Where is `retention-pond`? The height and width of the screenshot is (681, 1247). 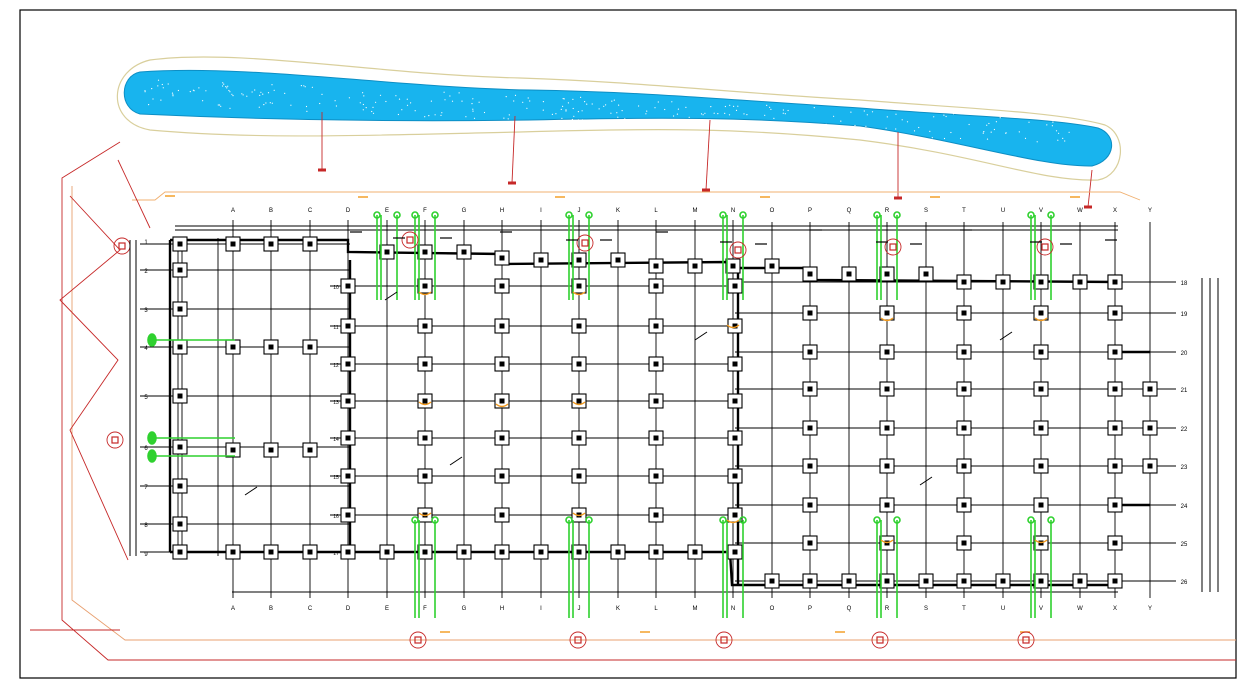 retention-pond is located at coordinates (618, 118).